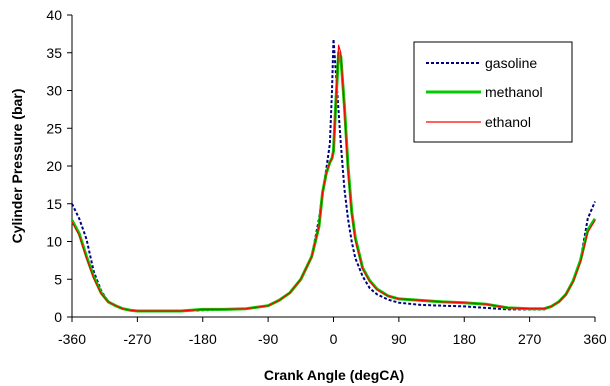 The width and height of the screenshot is (610, 386). What do you see at coordinates (72, 339) in the screenshot?
I see `x-tick-label: -360` at bounding box center [72, 339].